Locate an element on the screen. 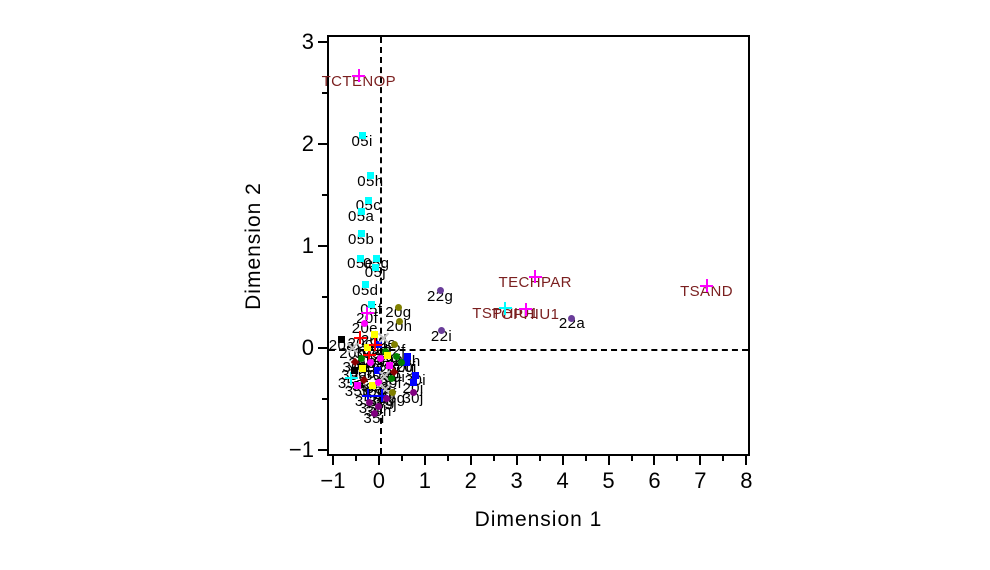 Image resolution: width=990 pixels, height=570 pixels. circle-marker-20e is located at coordinates (365, 323).